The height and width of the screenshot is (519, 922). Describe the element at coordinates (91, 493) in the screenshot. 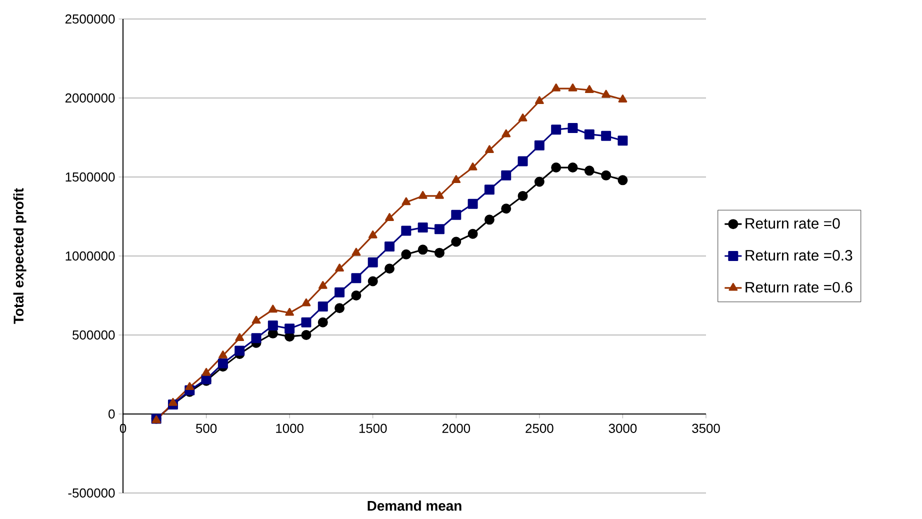

I see `y-tick-label: -500000` at that location.